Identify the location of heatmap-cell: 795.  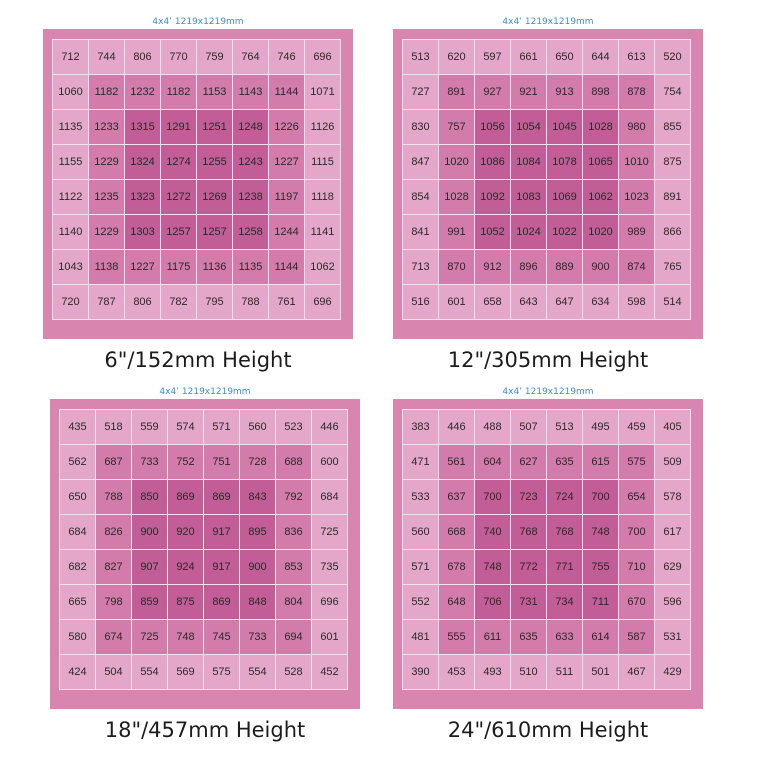
(214, 302).